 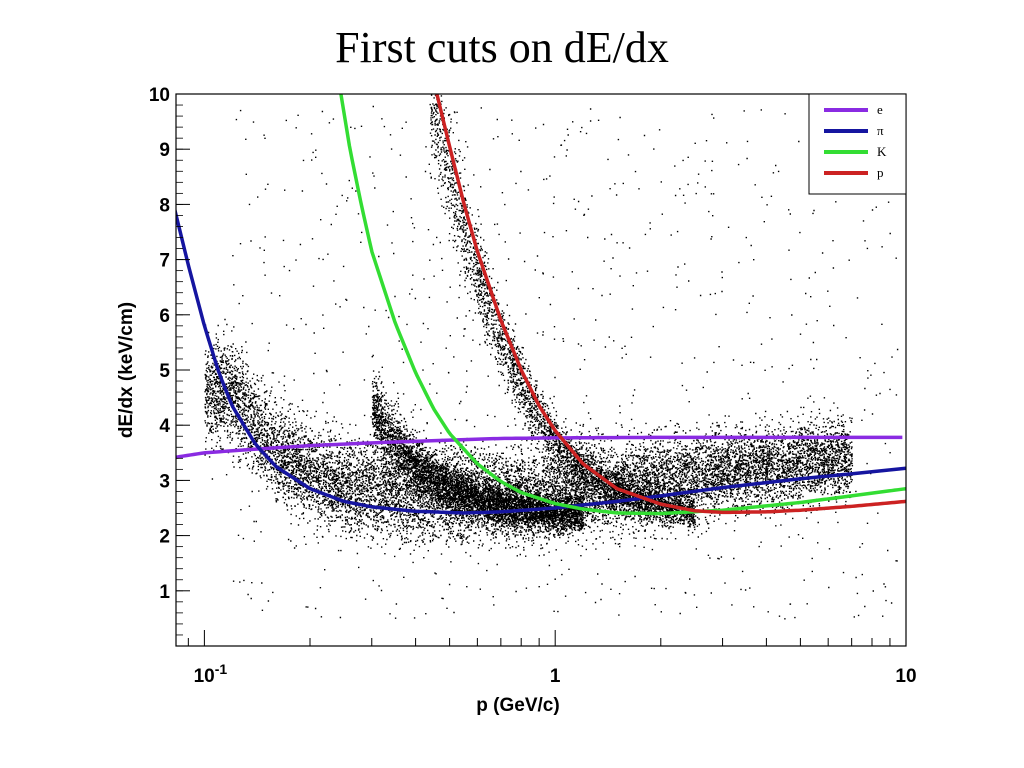 What do you see at coordinates (517, 705) in the screenshot?
I see `x-axis-label: p (GeV/c)` at bounding box center [517, 705].